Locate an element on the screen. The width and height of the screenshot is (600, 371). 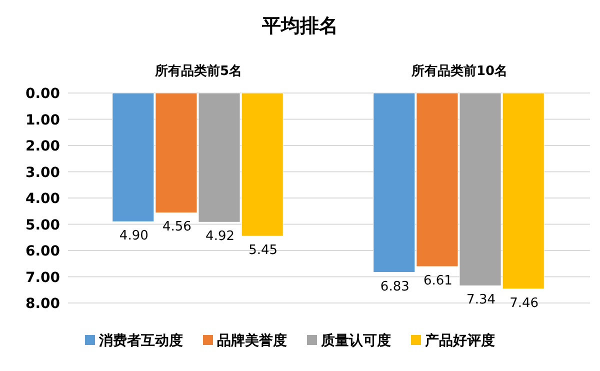
data-label: 4.90 is located at coordinates (133, 236).